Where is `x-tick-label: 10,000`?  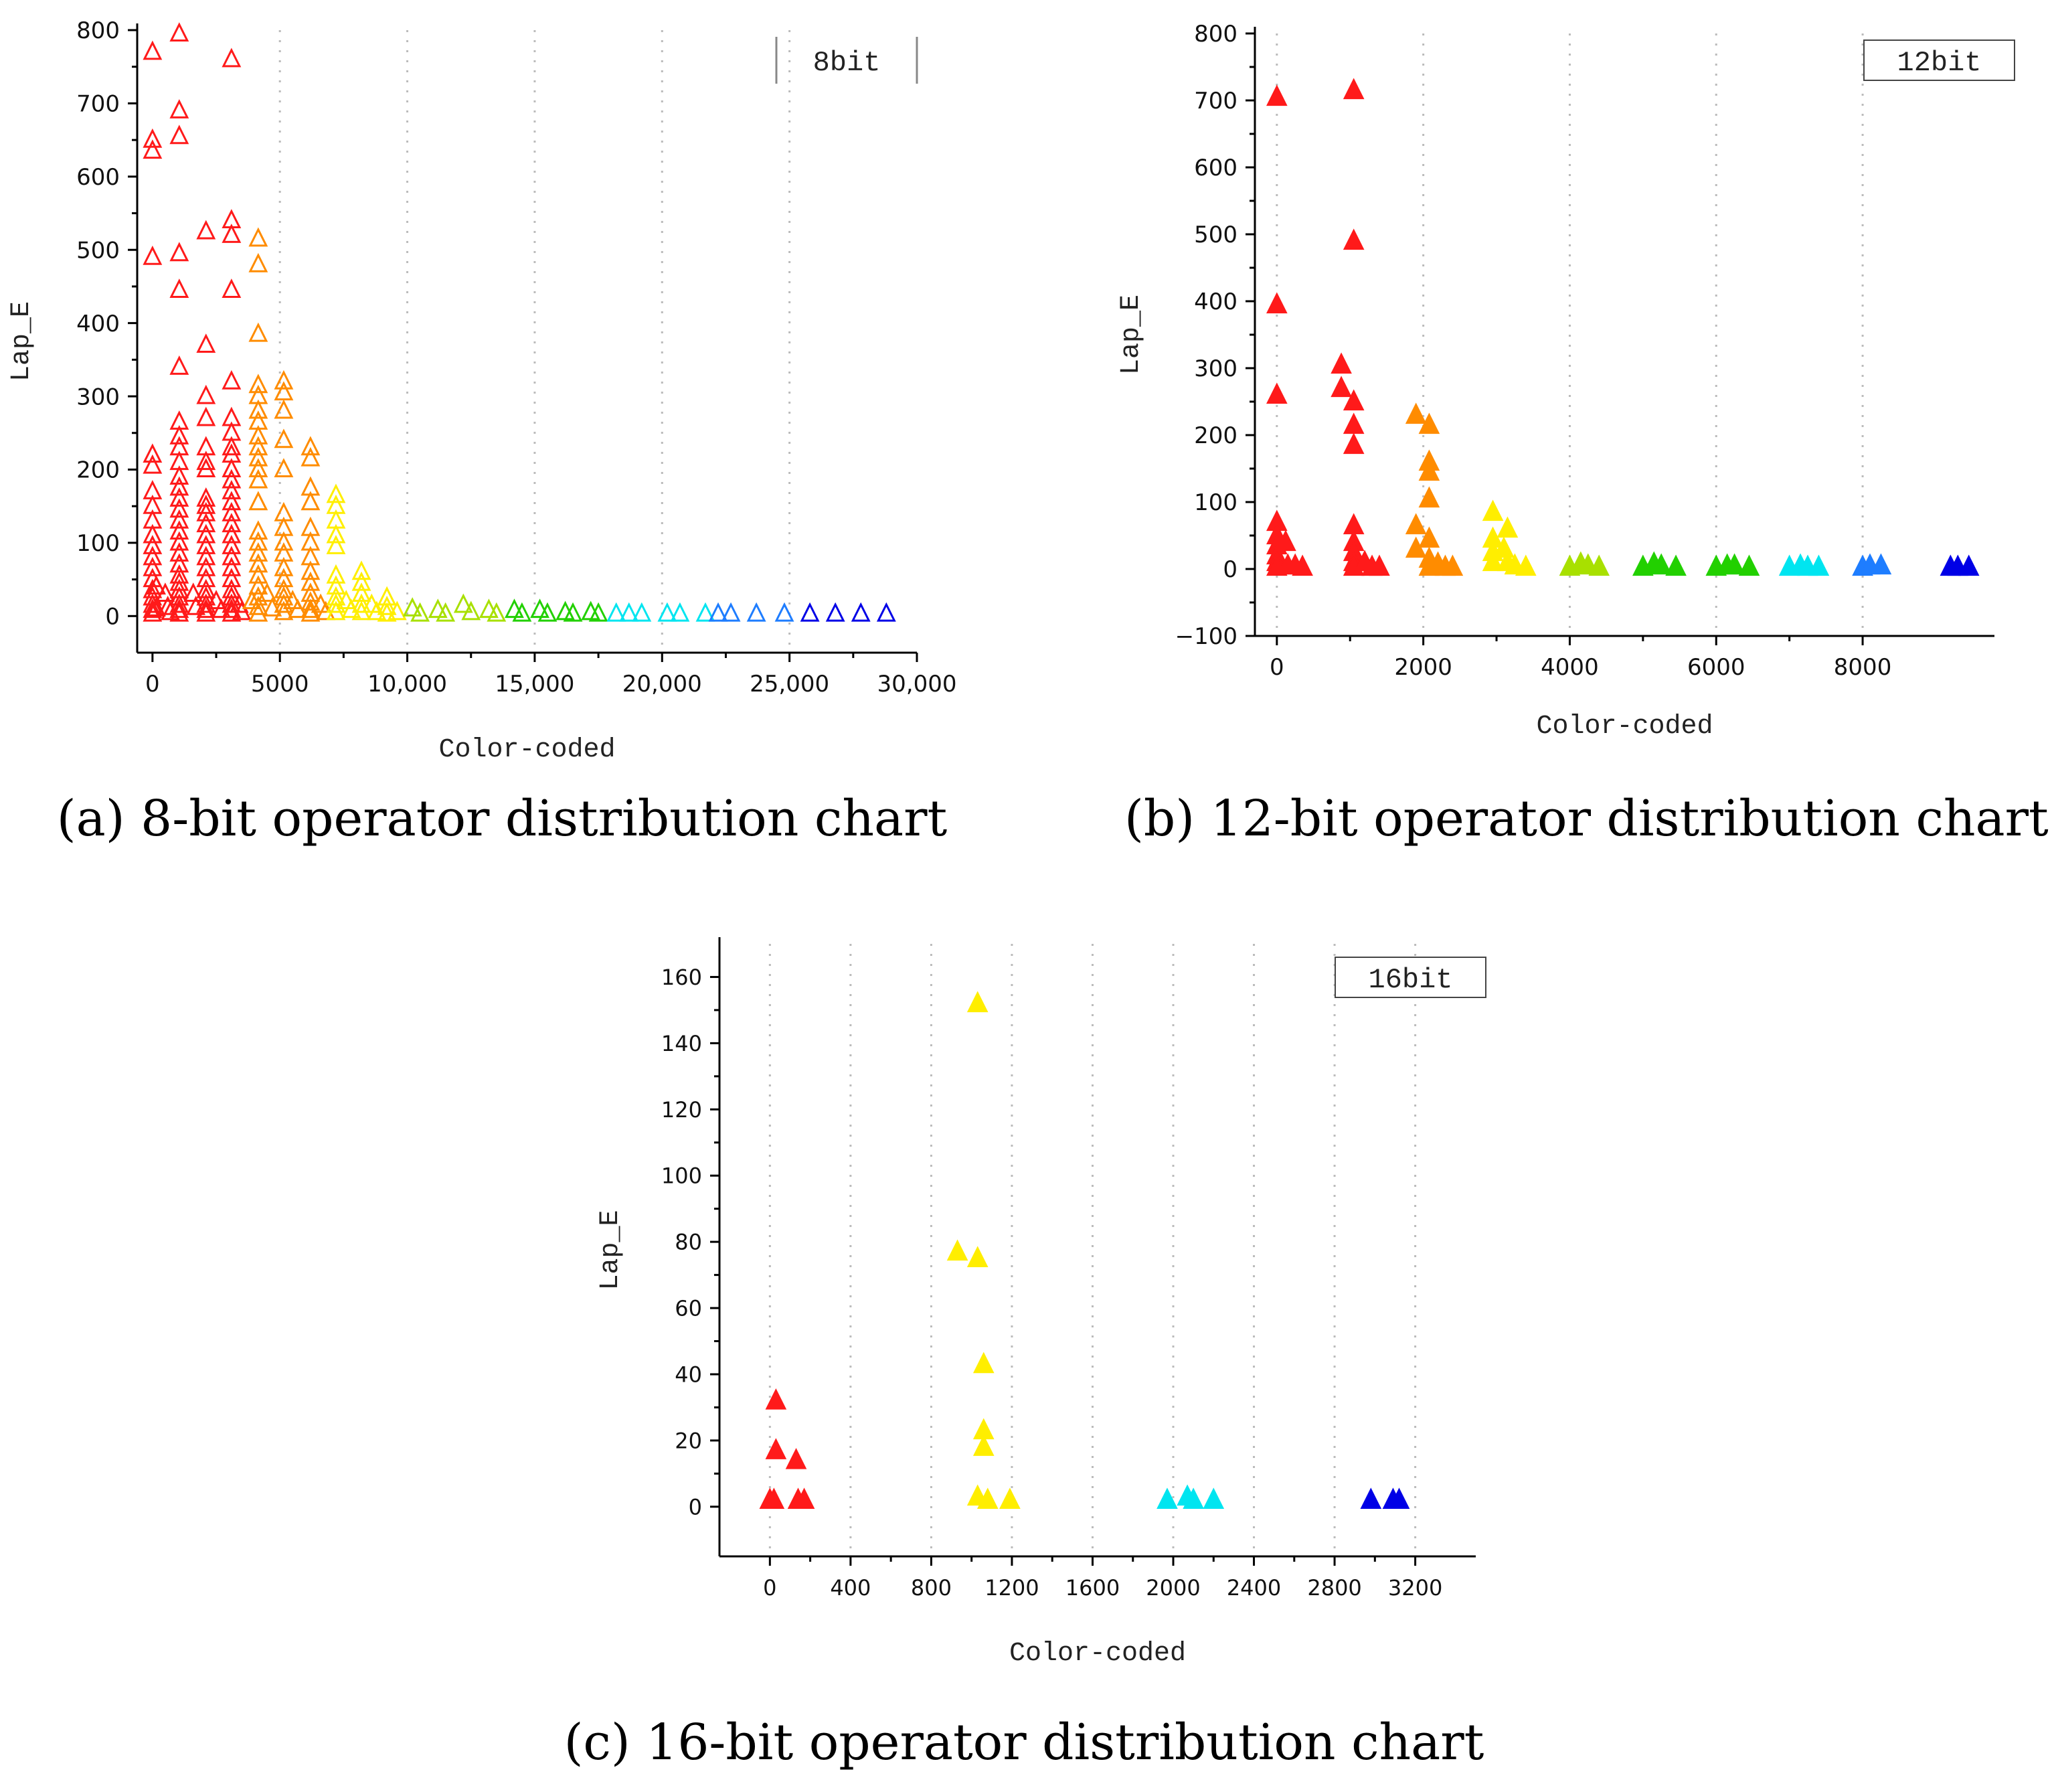 x-tick-label: 10,000 is located at coordinates (407, 684).